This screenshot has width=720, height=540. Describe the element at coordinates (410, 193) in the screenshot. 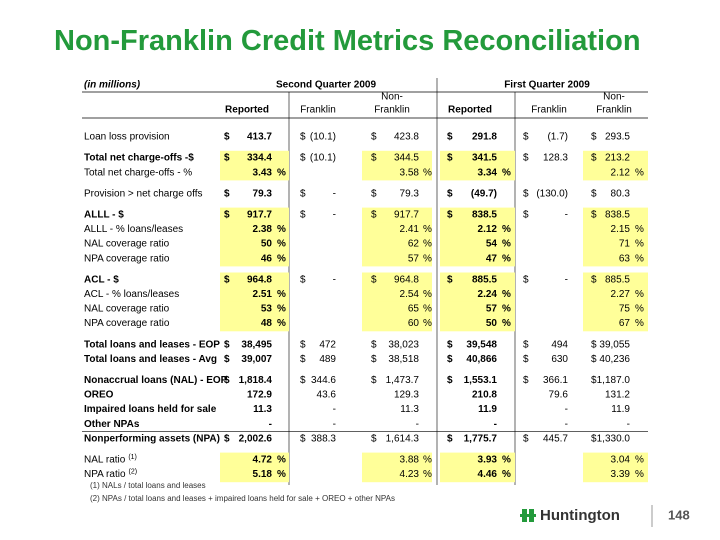

I see `cell-value: 79.3` at that location.